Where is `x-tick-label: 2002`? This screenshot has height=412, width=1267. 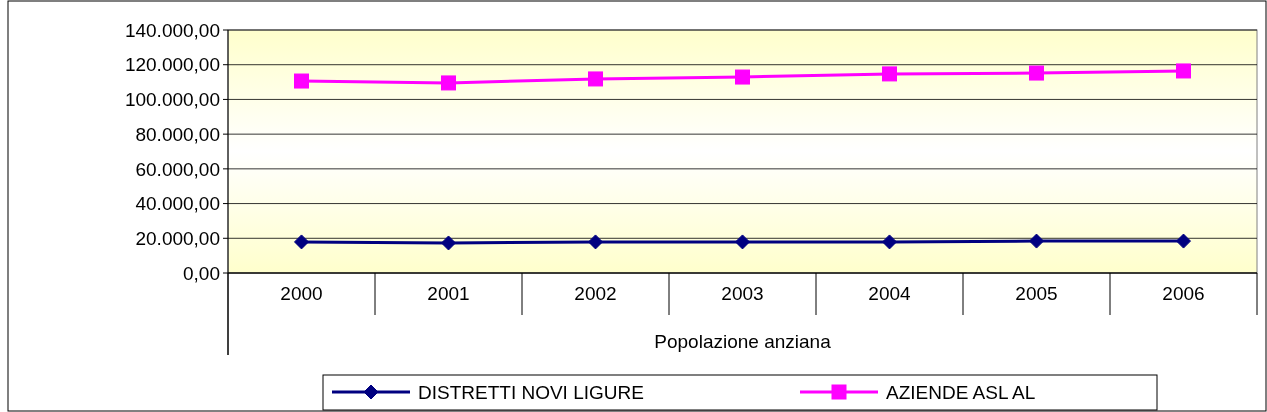
x-tick-label: 2002 is located at coordinates (595, 293).